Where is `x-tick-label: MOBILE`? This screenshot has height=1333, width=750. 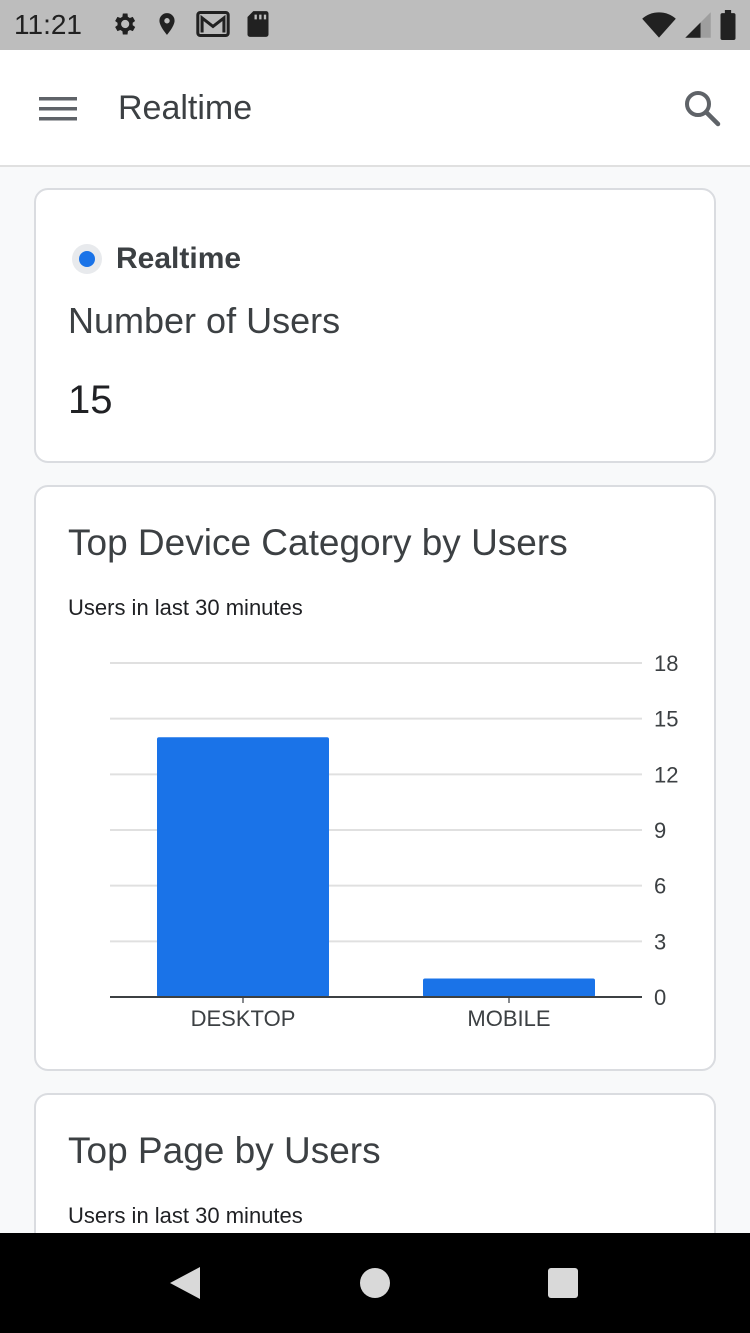 x-tick-label: MOBILE is located at coordinates (508, 1018).